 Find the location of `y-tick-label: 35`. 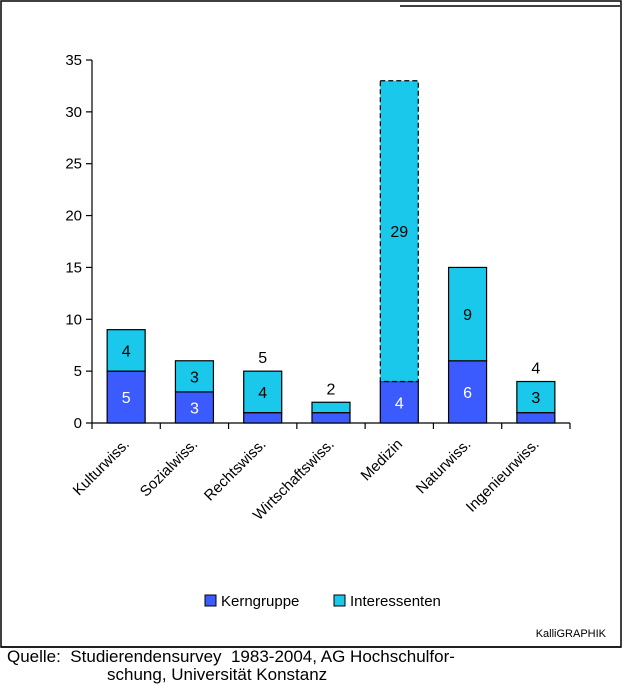

y-tick-label: 35 is located at coordinates (73, 60).